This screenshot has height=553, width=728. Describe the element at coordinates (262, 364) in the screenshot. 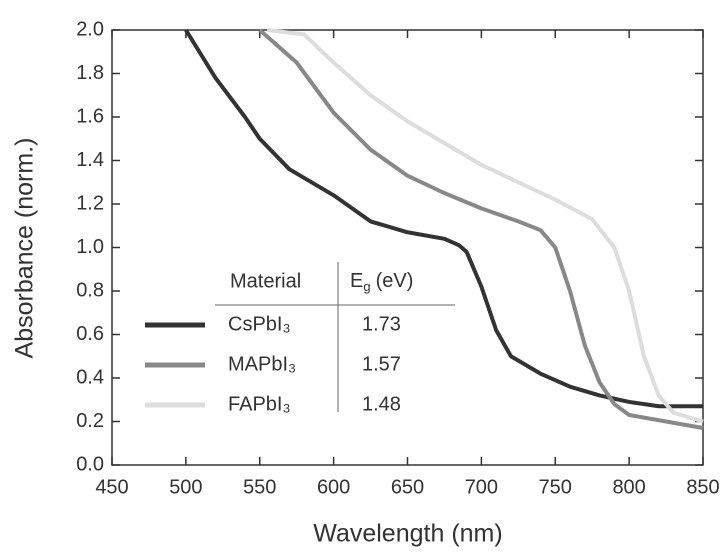

I see `legend-label: MAPbI₃` at that location.